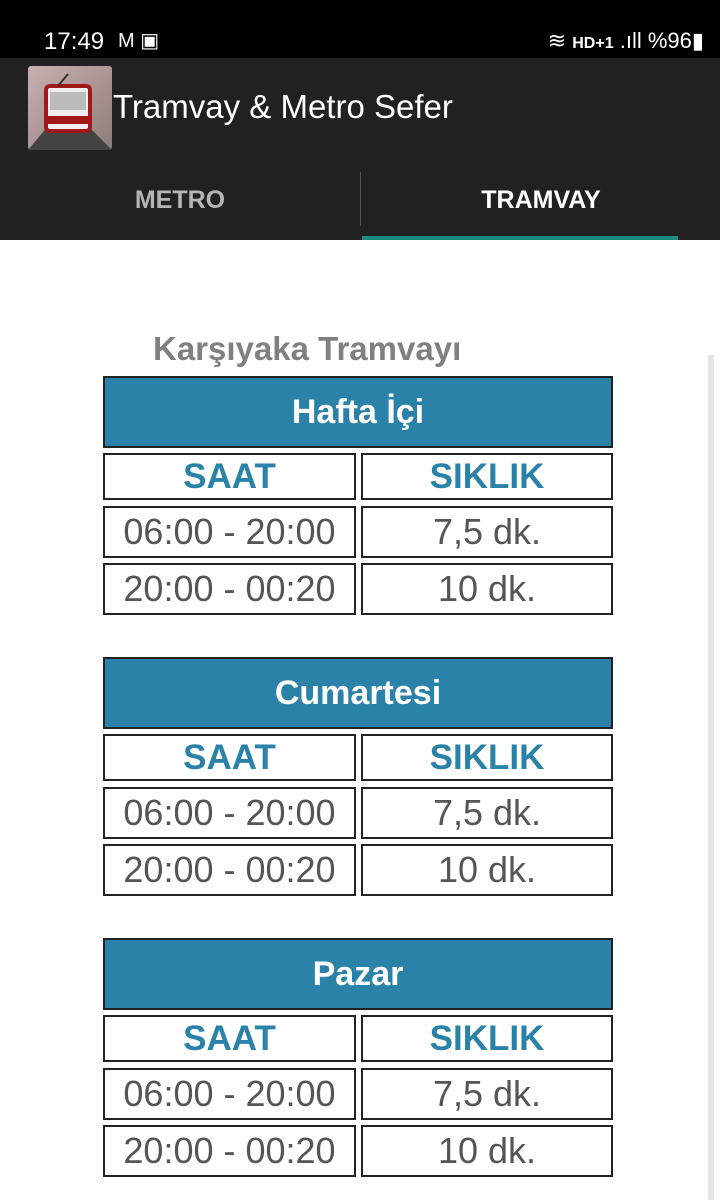 This screenshot has height=1200, width=720. I want to click on clock: 17:49, so click(74, 41).